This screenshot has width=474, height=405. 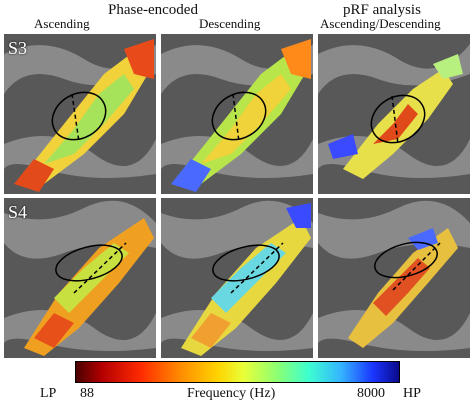 I want to click on header-ascending-descending: Ascending/Descending, so click(x=380, y=23).